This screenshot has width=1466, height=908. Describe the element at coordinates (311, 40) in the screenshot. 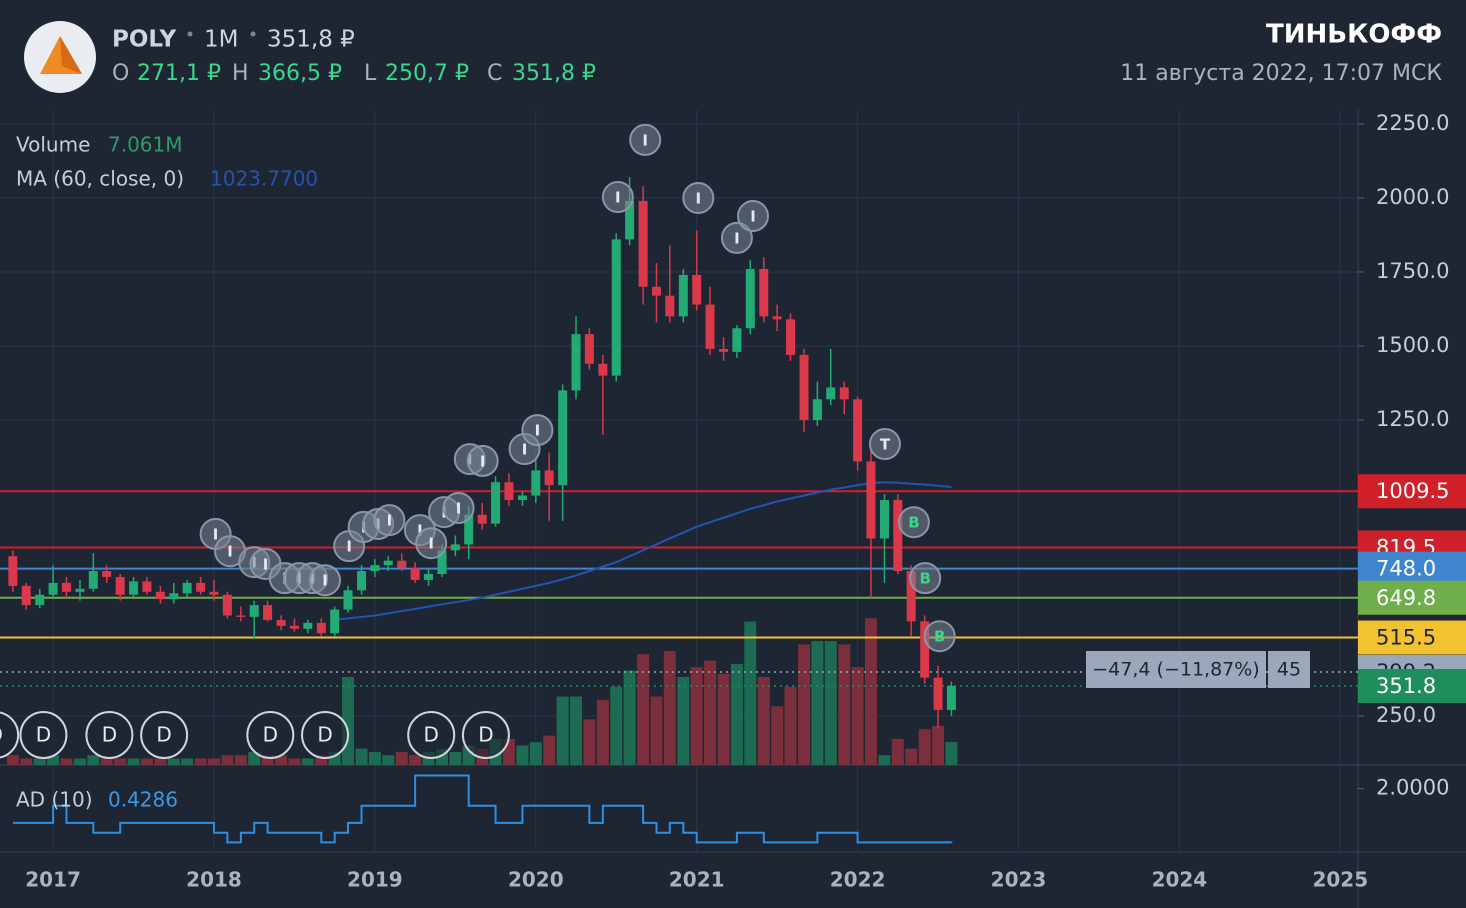

I see `price: 351,8 ₽` at that location.